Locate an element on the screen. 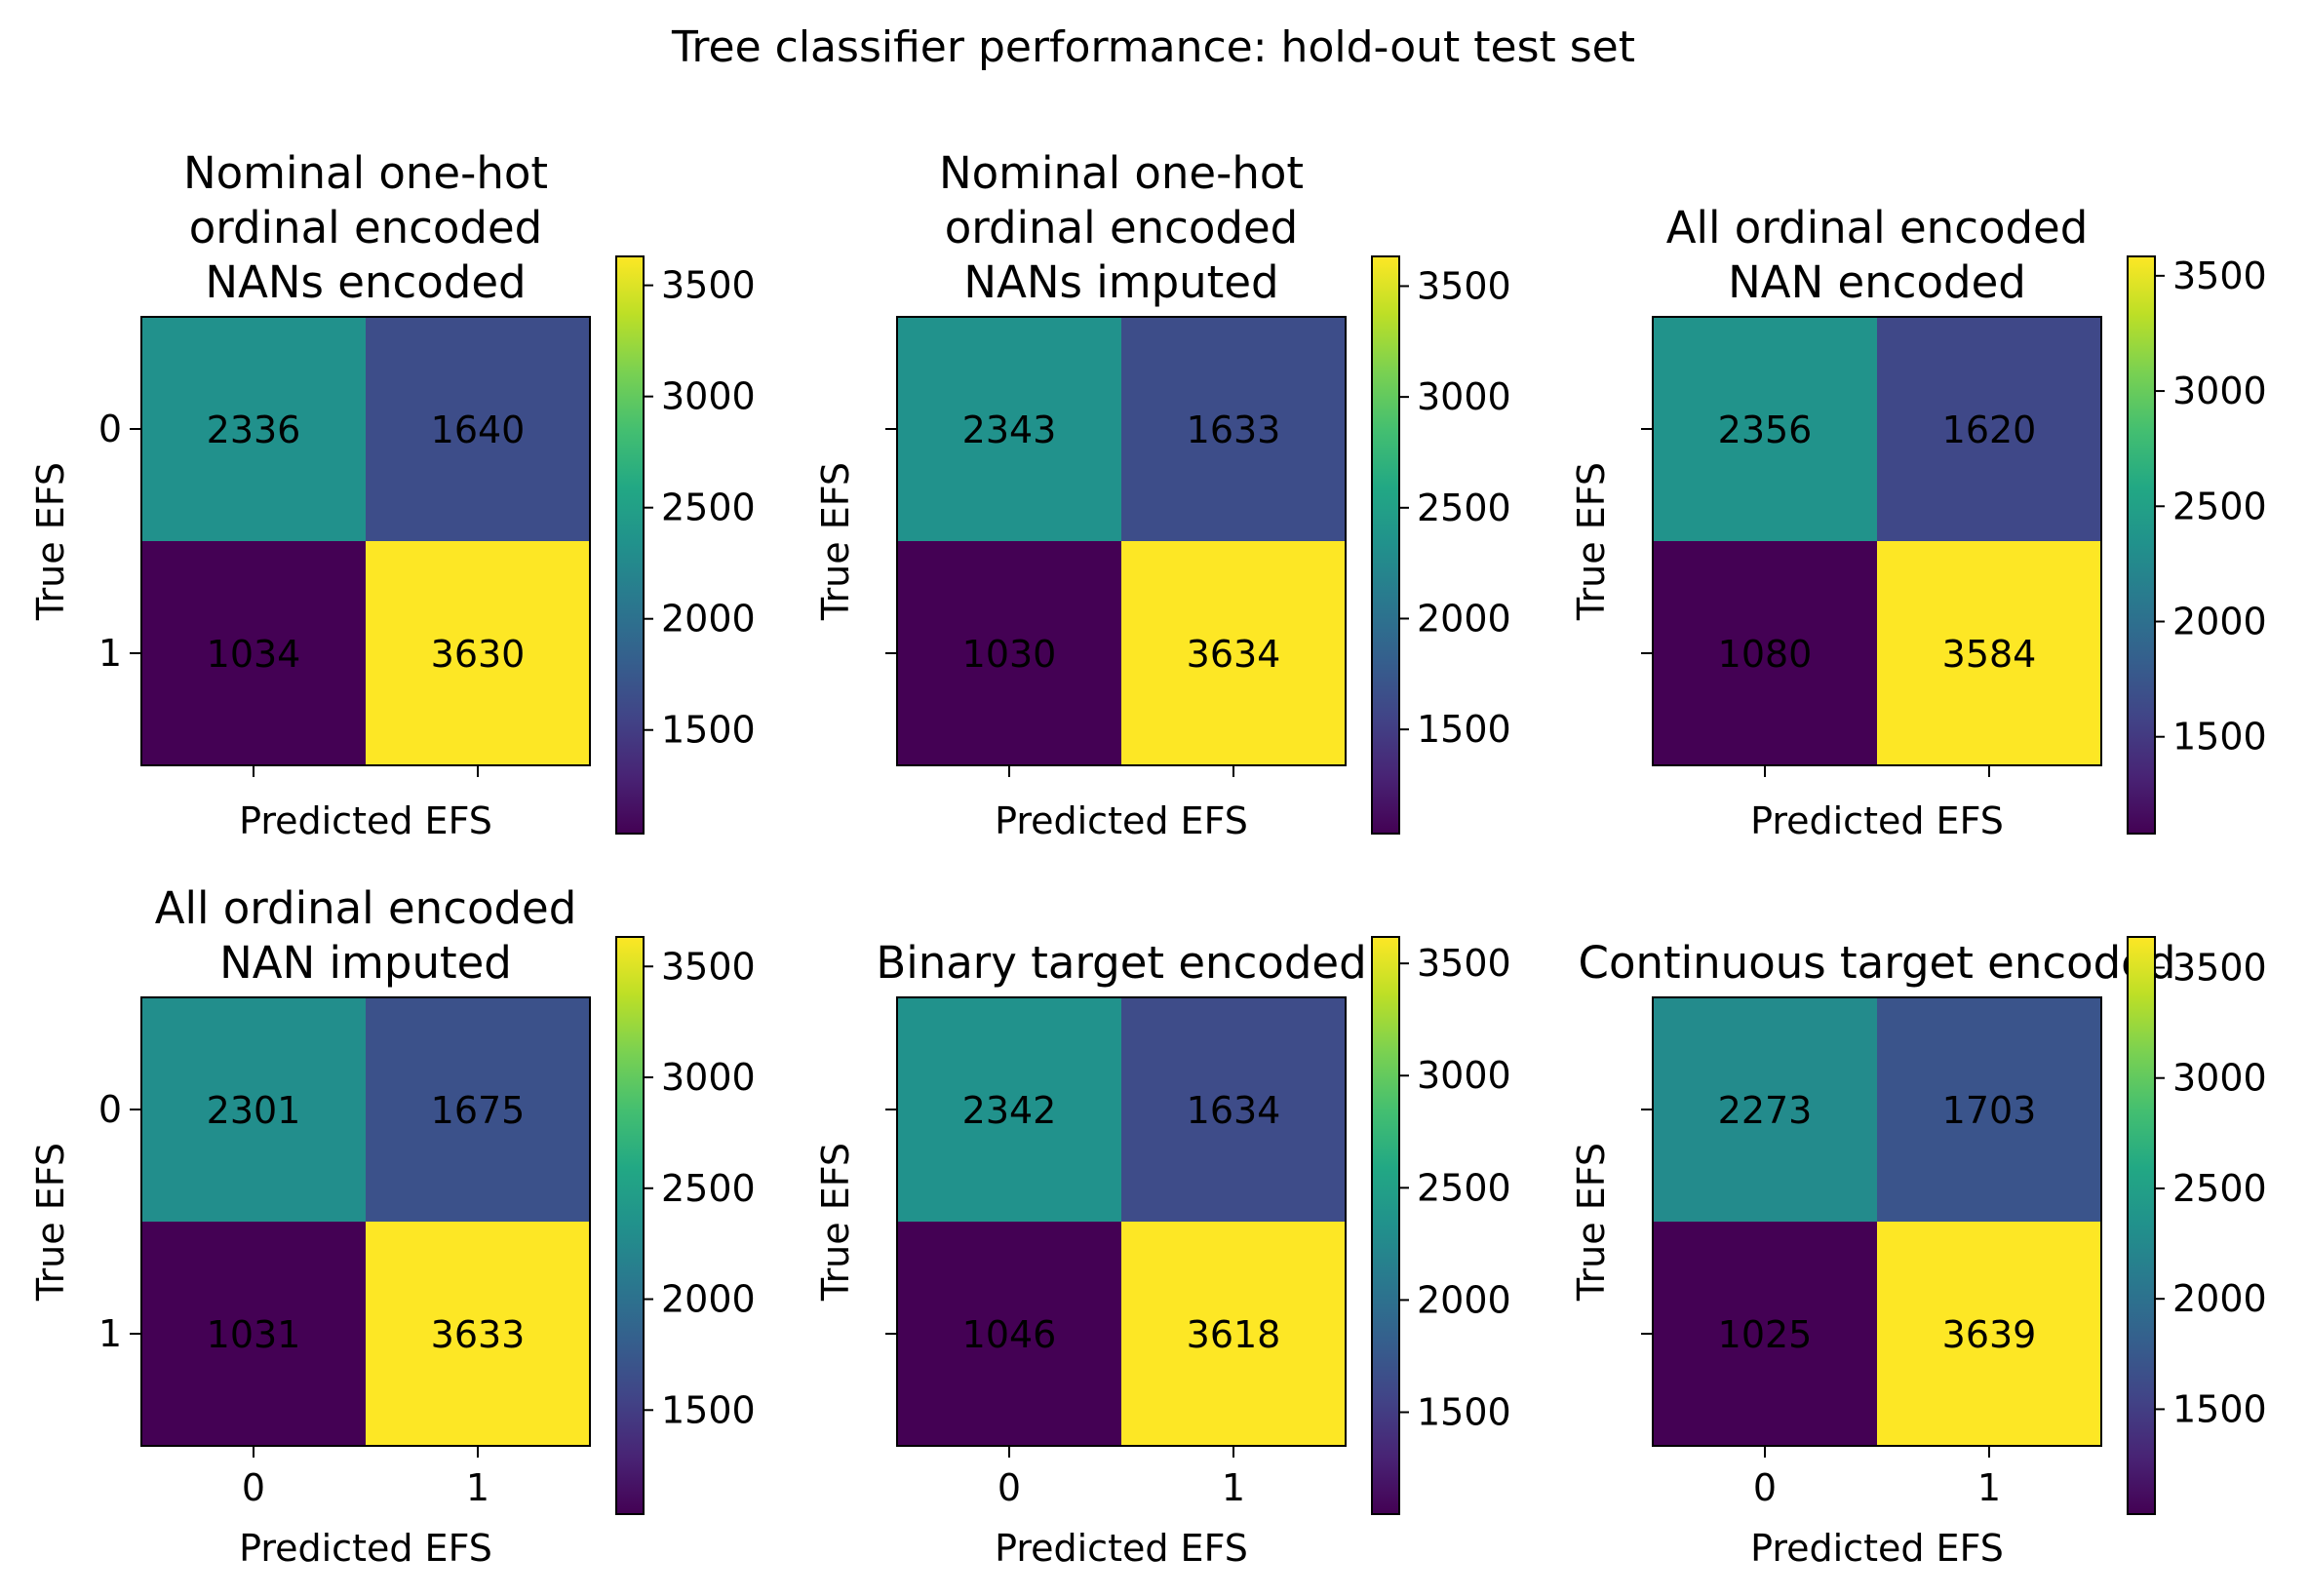 Image resolution: width=2308 pixels, height=1596 pixels. cell-value-label: 1046 is located at coordinates (1009, 1335).